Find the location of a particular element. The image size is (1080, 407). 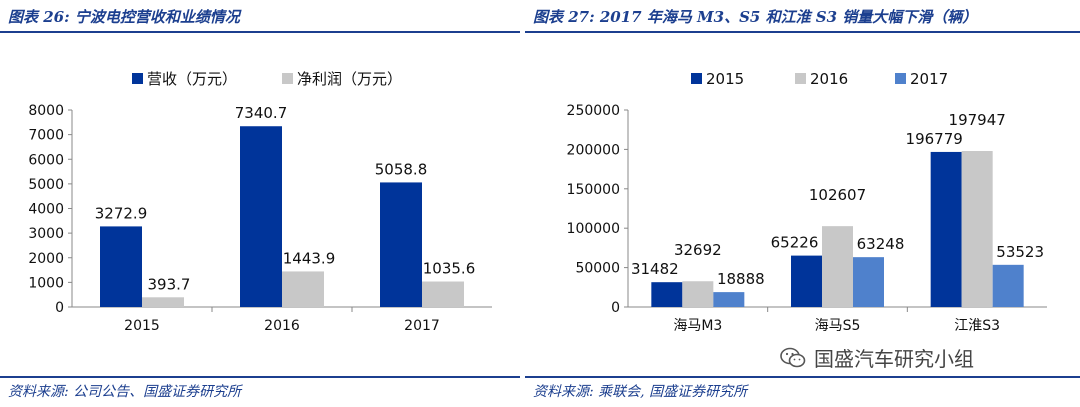

data-label: 197947 is located at coordinates (977, 120).